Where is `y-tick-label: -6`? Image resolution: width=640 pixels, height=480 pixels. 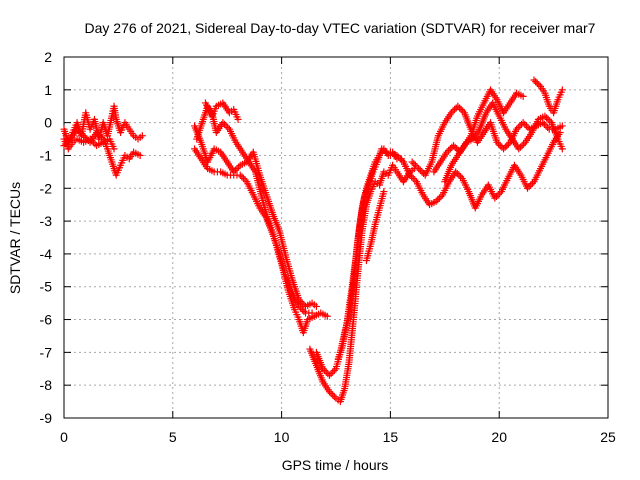 y-tick-label: -6 is located at coordinates (46, 320).